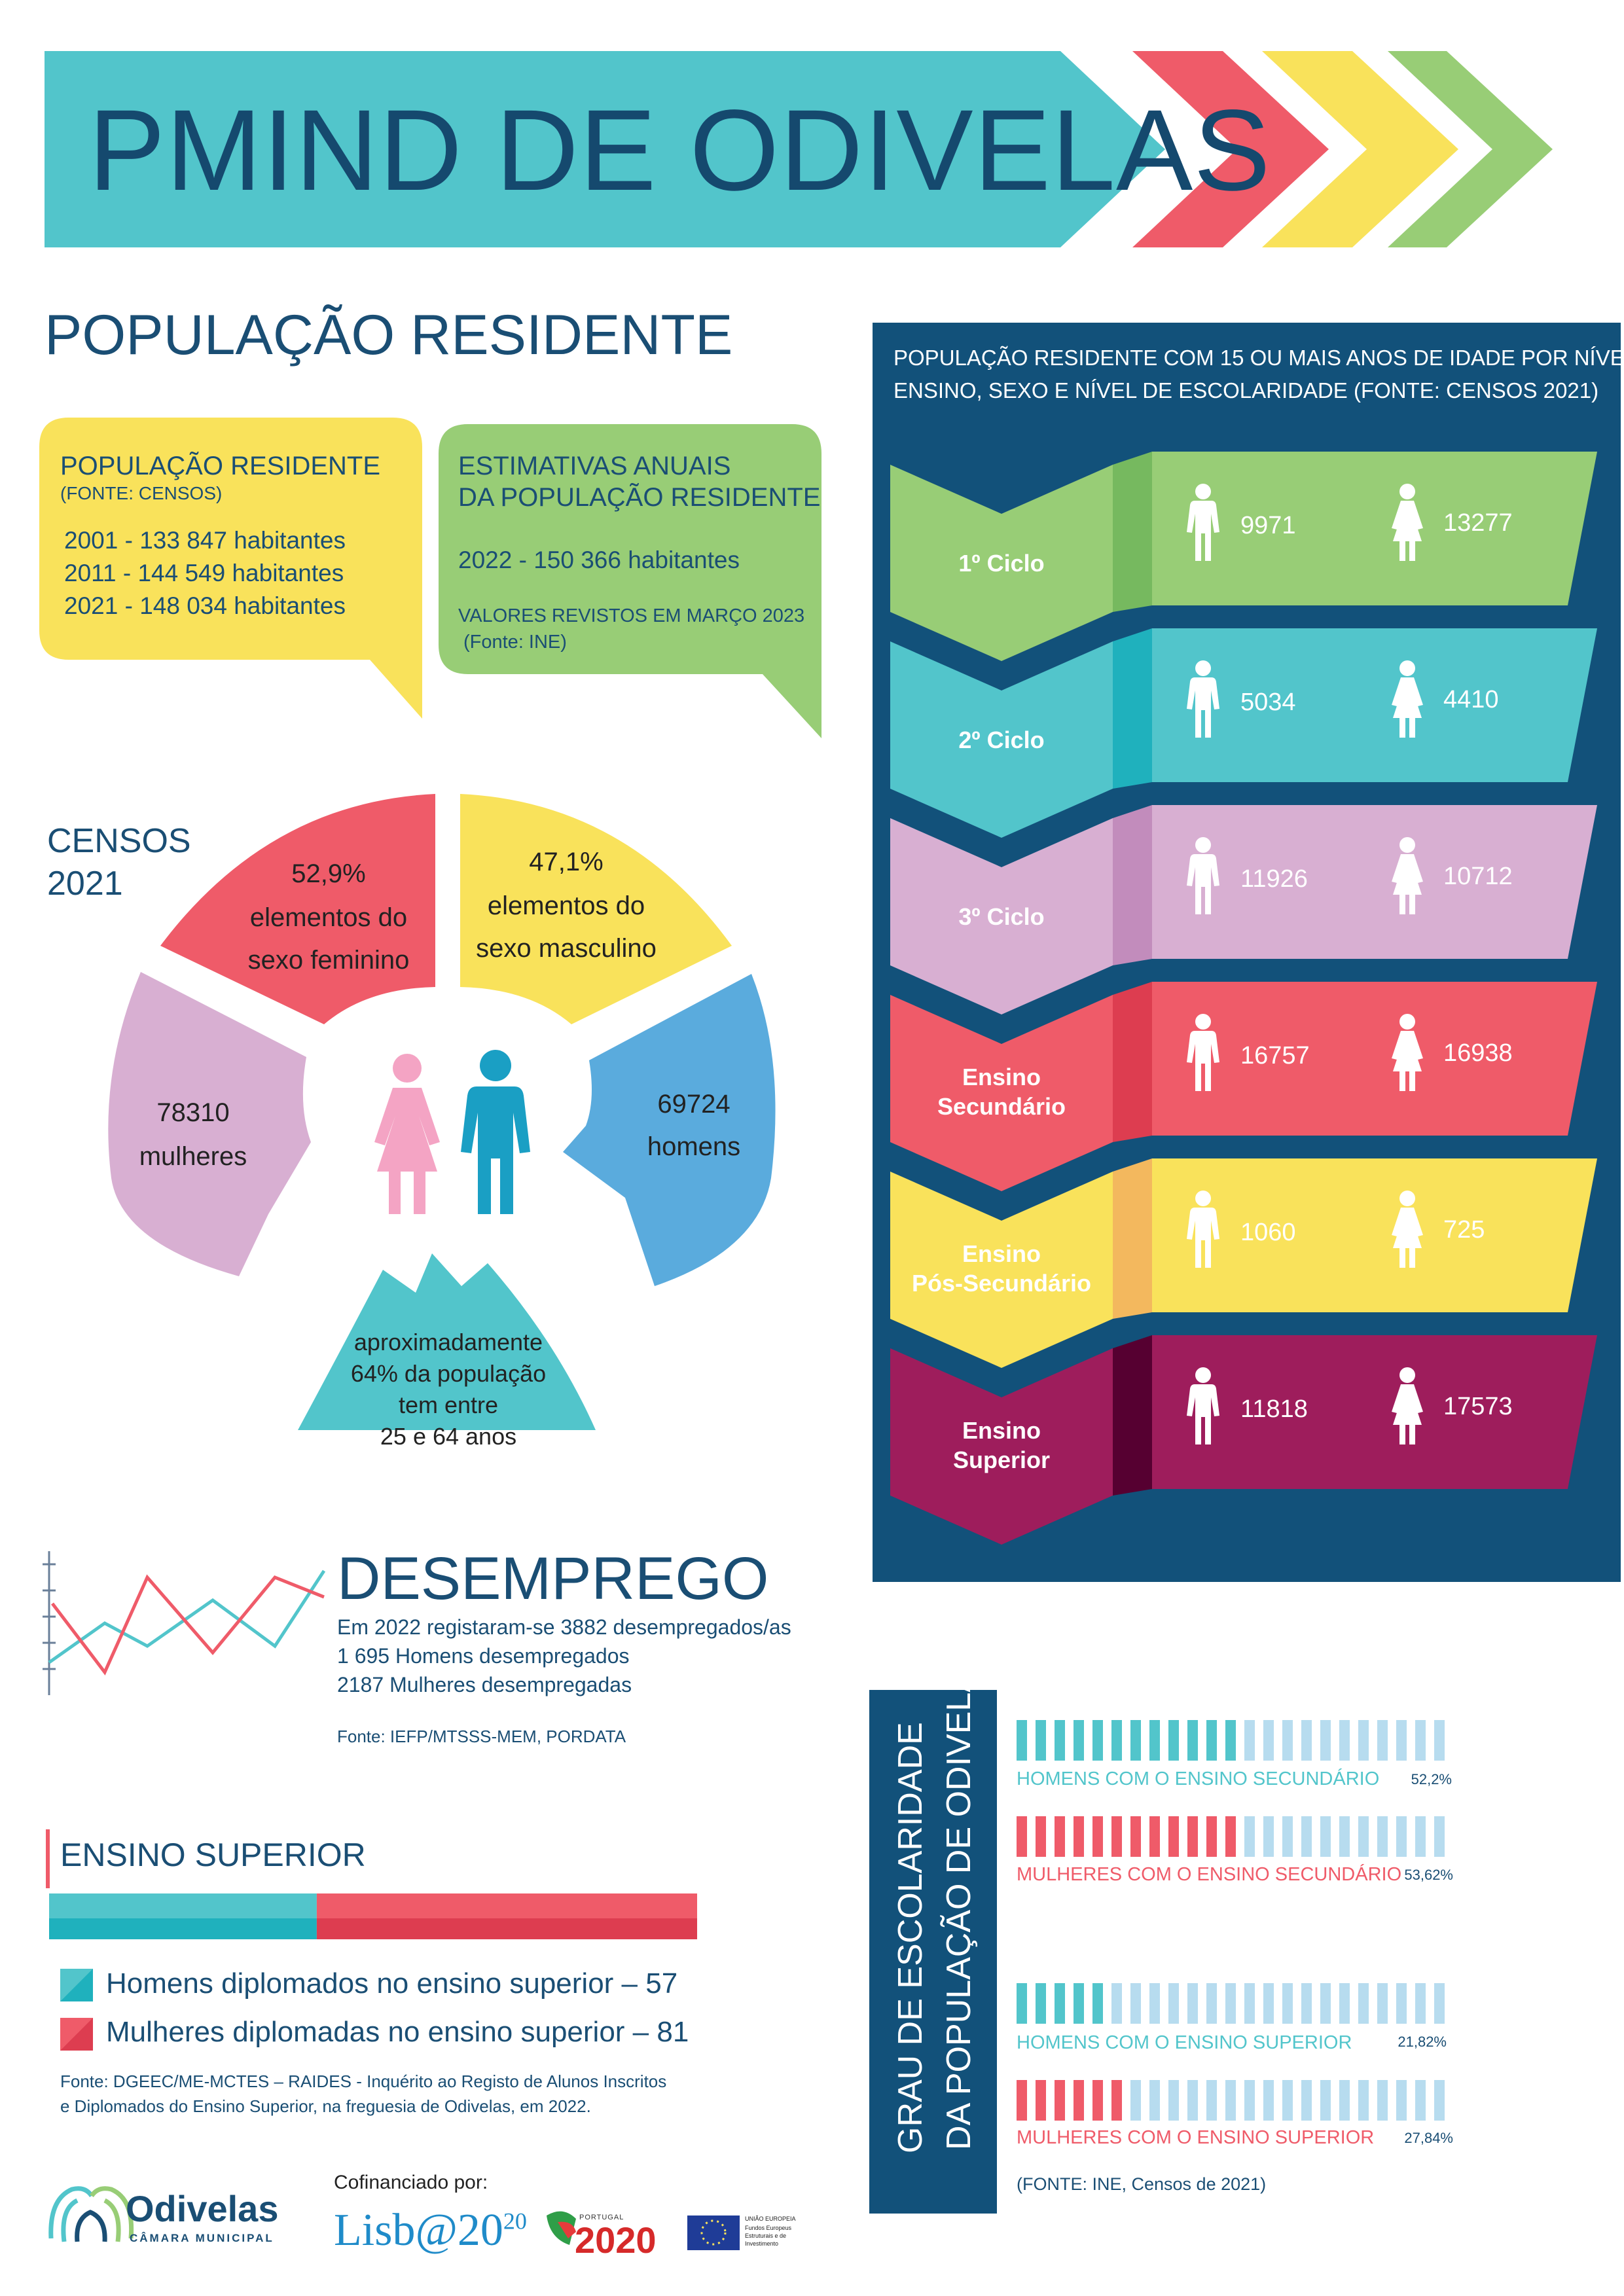  What do you see at coordinates (561, 2228) in the screenshot?
I see `portugal2020-flag-icon` at bounding box center [561, 2228].